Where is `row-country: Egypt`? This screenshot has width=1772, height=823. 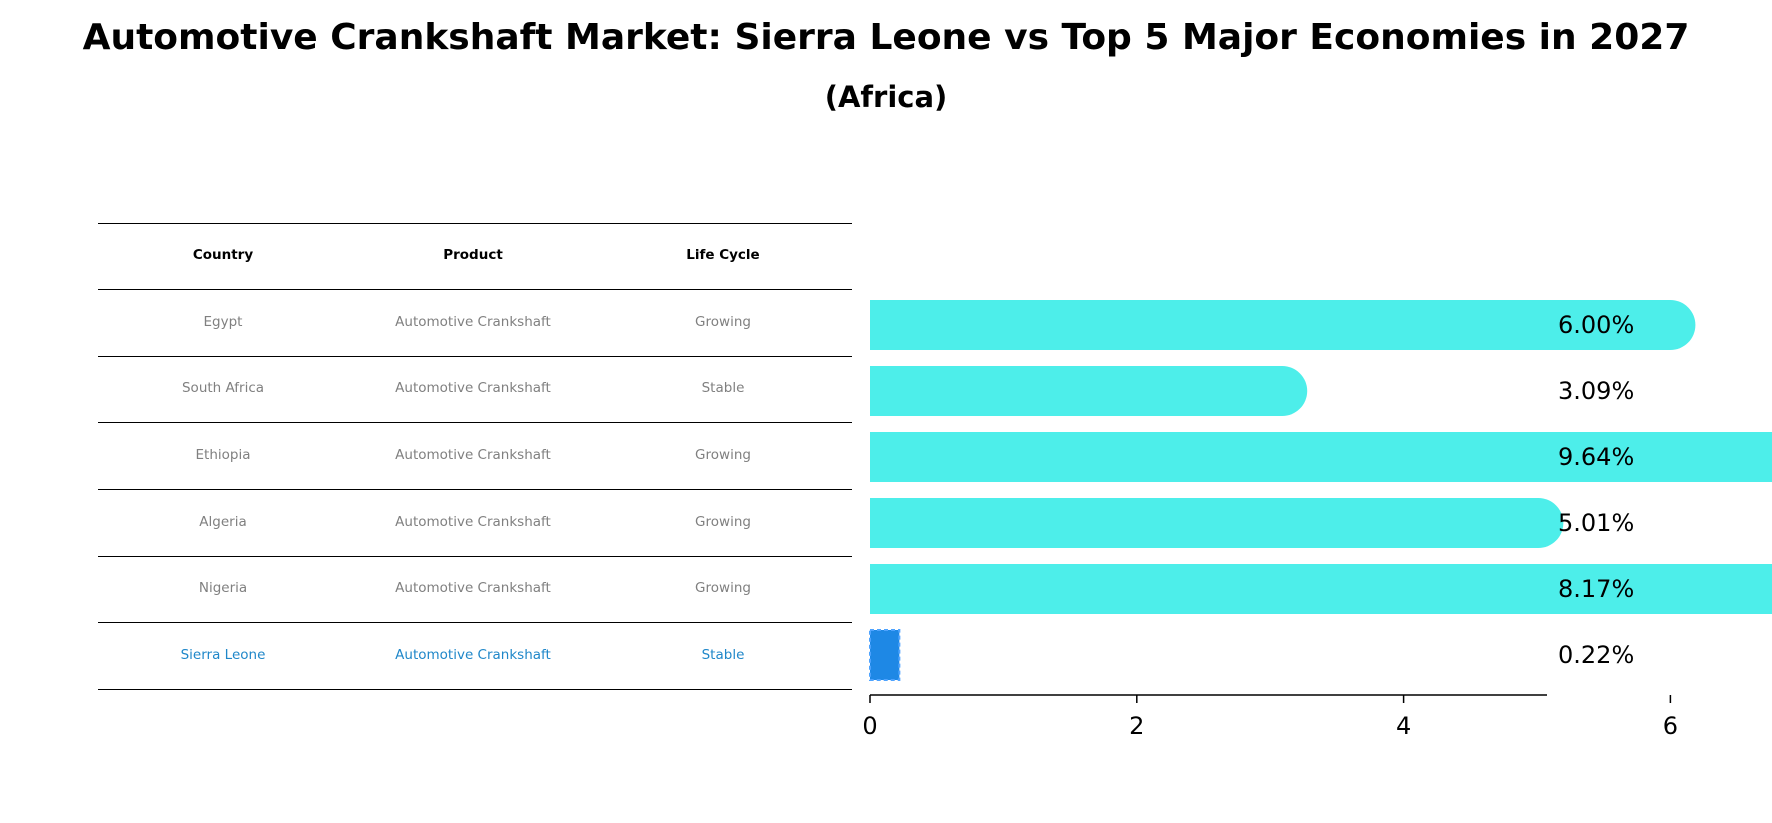
row-country: Egypt is located at coordinates (223, 322).